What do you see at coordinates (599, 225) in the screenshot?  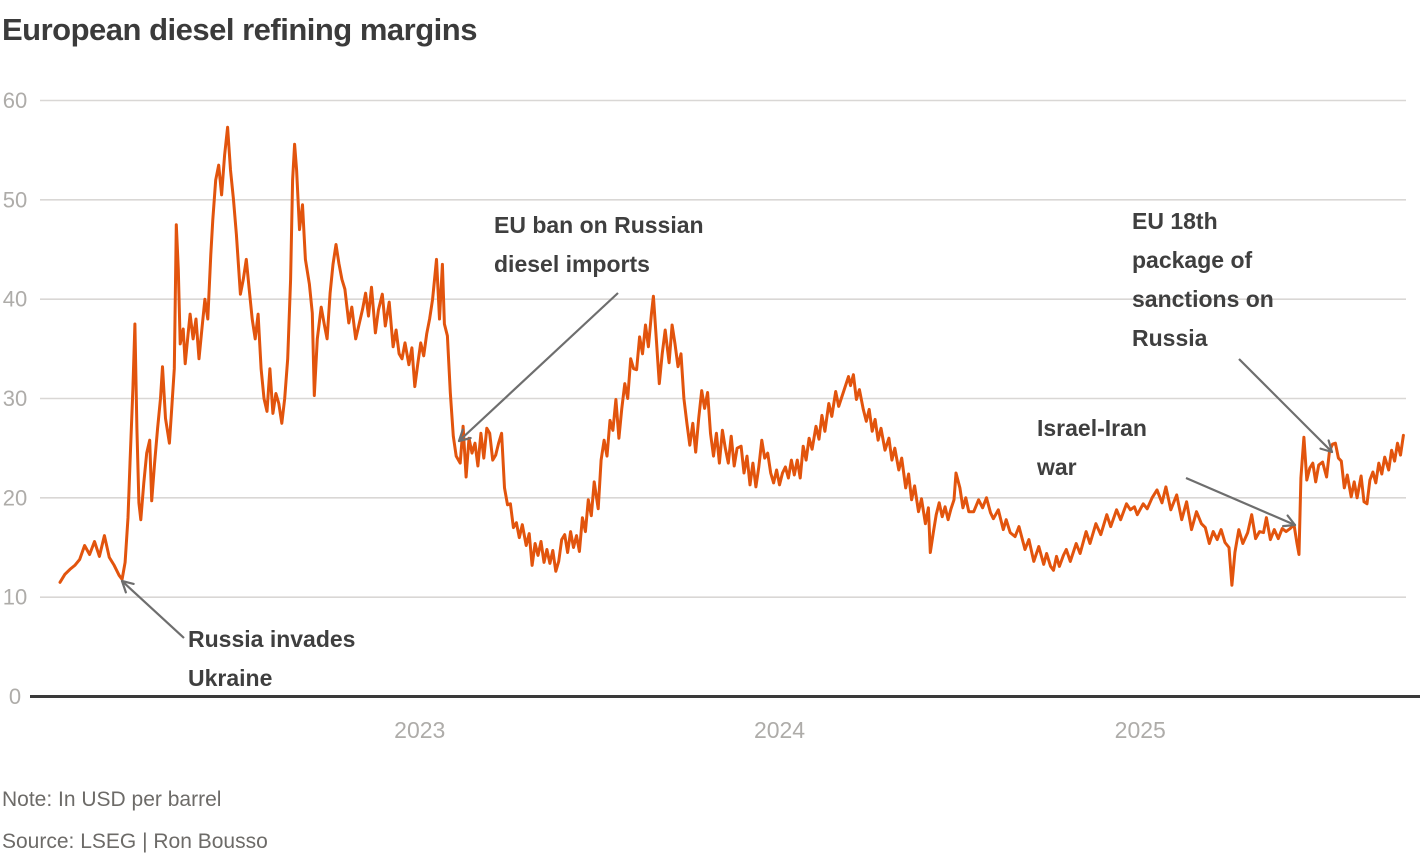 I see `annotation-line: EU ban on Russian` at bounding box center [599, 225].